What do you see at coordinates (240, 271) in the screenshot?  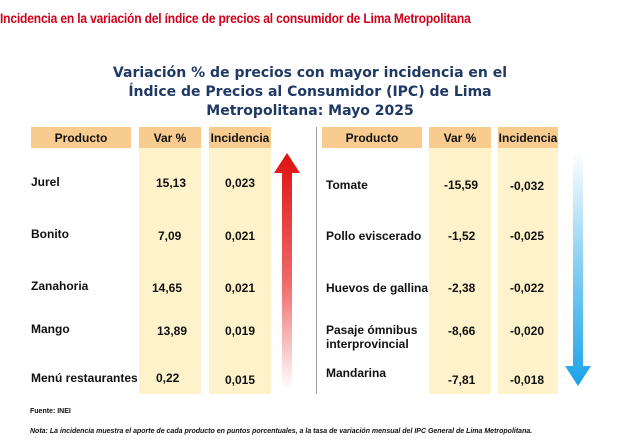 I see `left-incidence-column` at bounding box center [240, 271].